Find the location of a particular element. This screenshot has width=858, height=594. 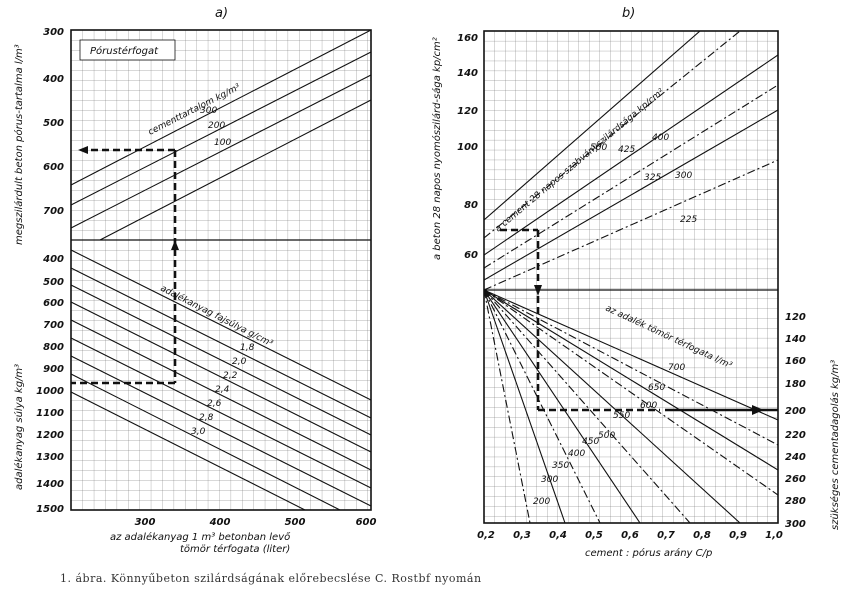

strength-value-425: 425 is located at coordinates (626, 150).